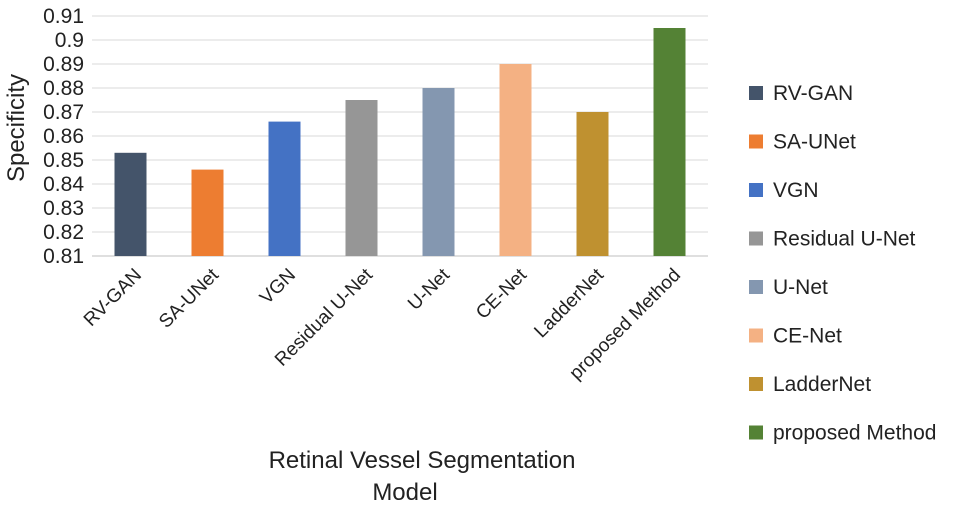 The height and width of the screenshot is (509, 975). I want to click on legend-label: VGN, so click(796, 190).